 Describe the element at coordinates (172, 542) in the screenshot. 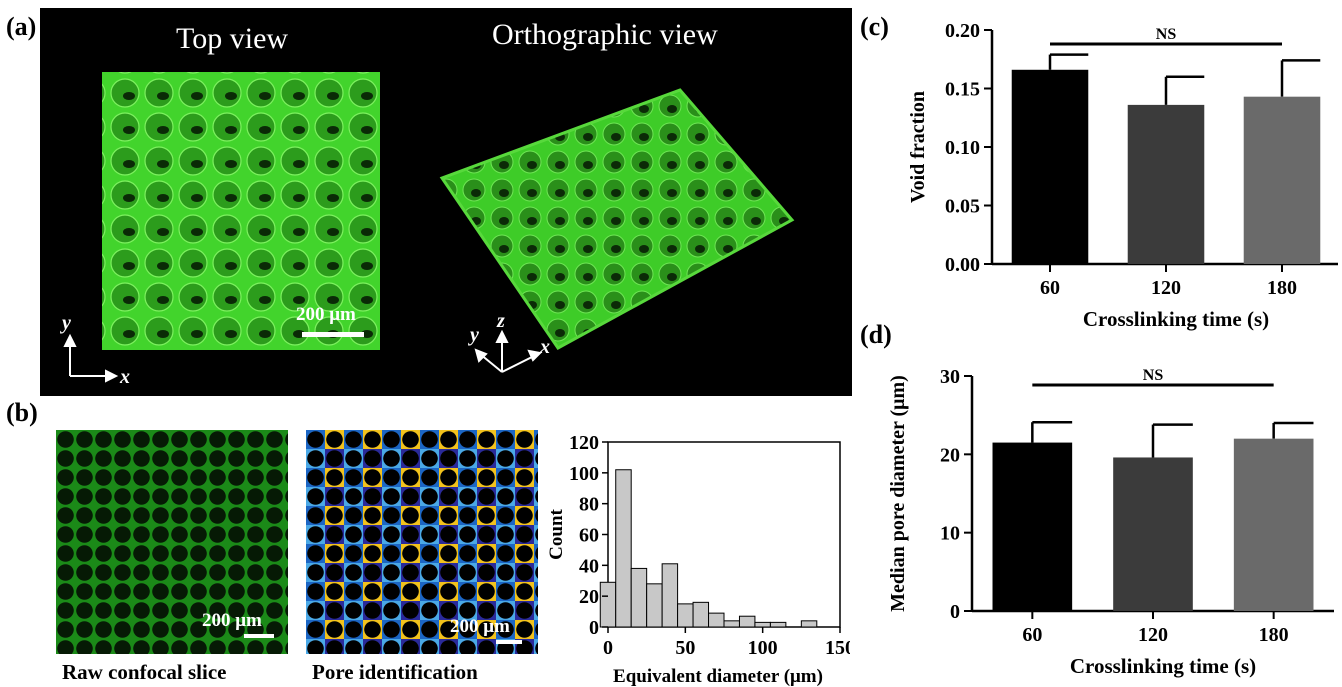

I see `raw-confocal-image` at that location.